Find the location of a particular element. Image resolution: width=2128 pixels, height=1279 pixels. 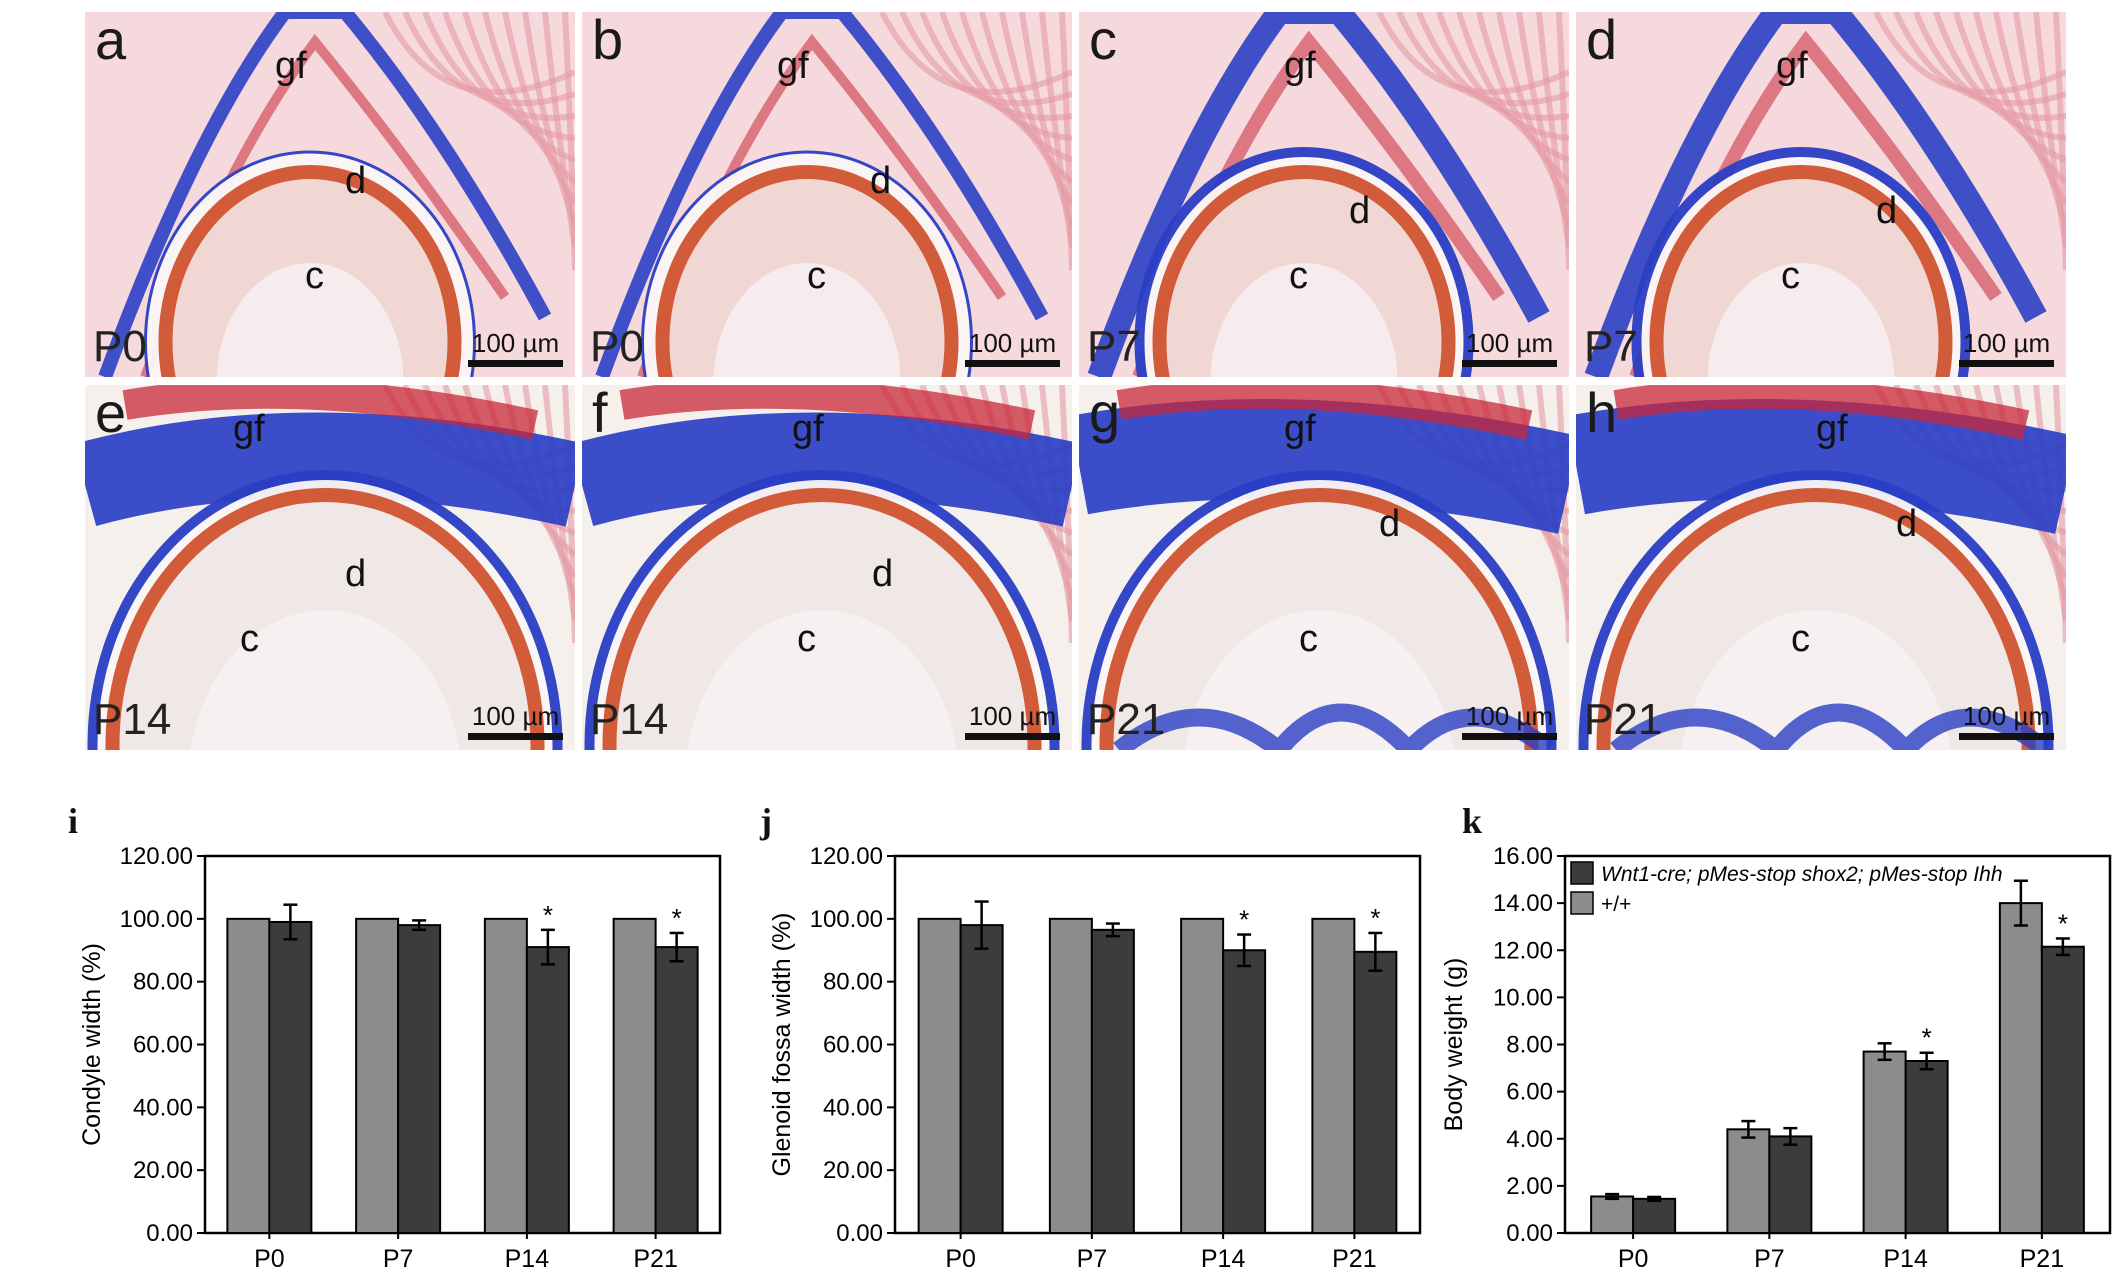

histology-panel-g: g P21 gf d c 100 µm is located at coordinates (1324, 567).